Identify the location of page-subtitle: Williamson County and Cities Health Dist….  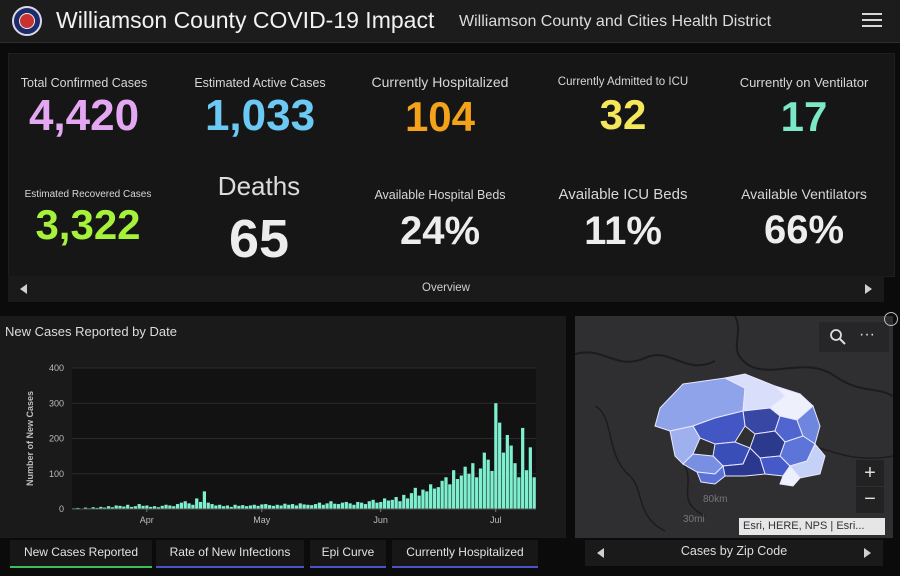
(615, 21).